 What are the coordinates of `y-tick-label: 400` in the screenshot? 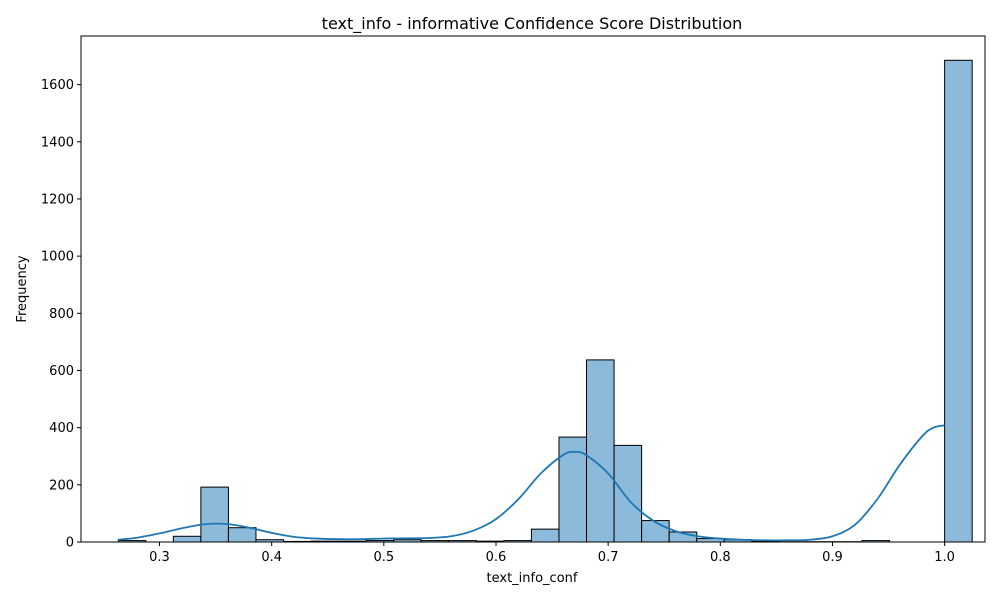 It's located at (61, 428).